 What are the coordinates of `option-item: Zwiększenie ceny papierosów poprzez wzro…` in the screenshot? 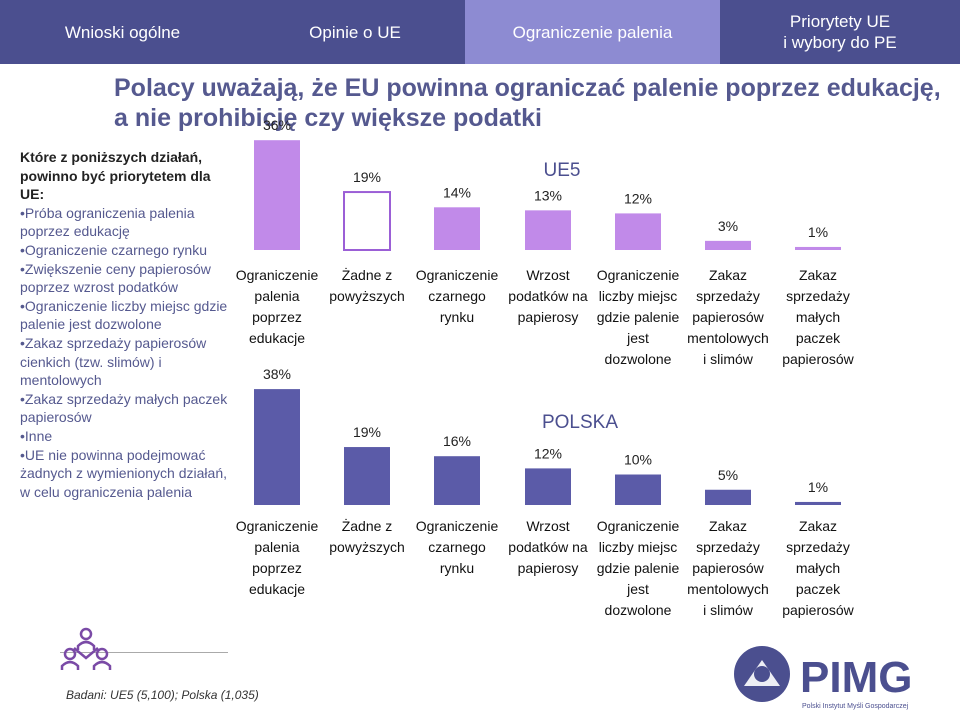 It's located at (125, 278).